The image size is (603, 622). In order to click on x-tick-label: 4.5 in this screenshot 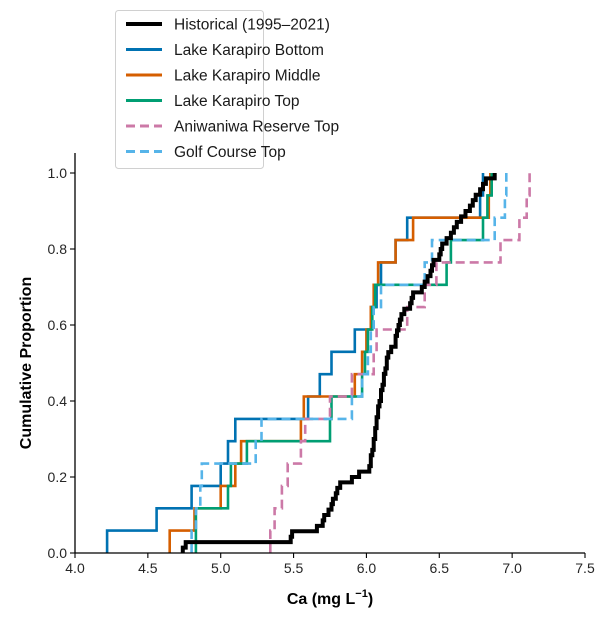, I will do `click(148, 568)`.